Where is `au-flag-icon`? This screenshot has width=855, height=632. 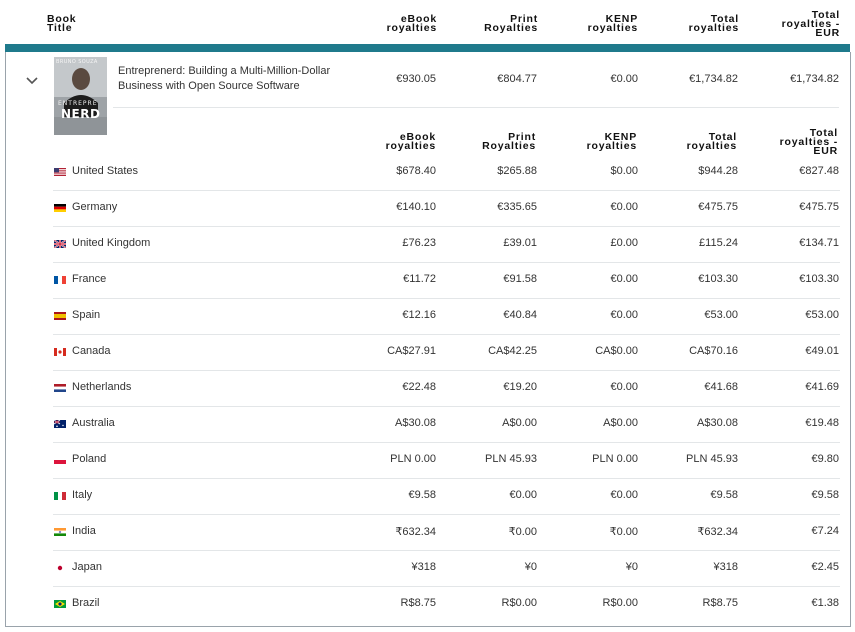
au-flag-icon is located at coordinates (60, 424).